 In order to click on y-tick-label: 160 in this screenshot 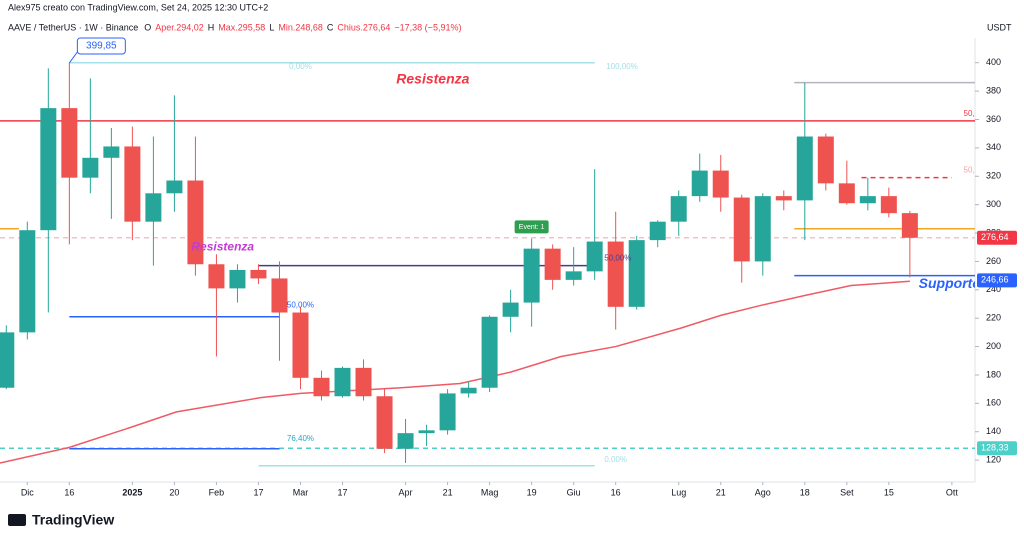, I will do `click(993, 403)`.